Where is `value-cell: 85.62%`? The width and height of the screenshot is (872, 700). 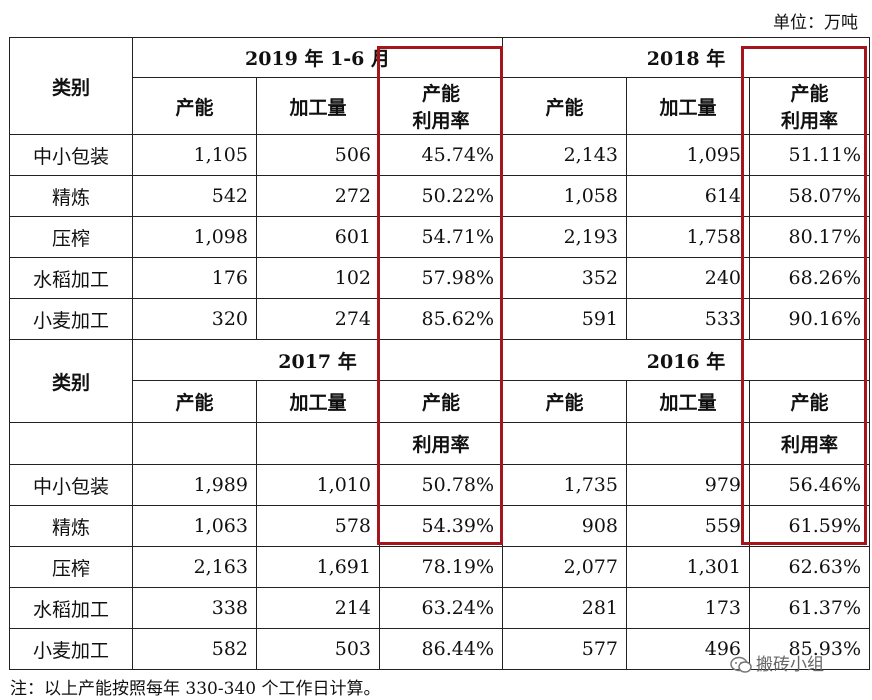 value-cell: 85.62% is located at coordinates (441, 319).